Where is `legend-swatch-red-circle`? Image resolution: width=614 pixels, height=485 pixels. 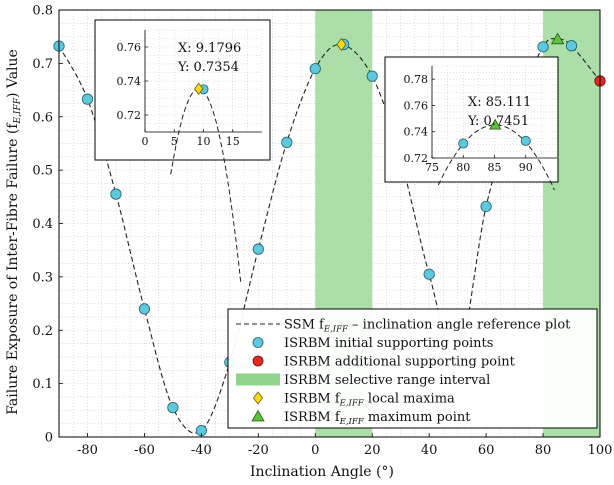
legend-swatch-red-circle is located at coordinates (258, 361).